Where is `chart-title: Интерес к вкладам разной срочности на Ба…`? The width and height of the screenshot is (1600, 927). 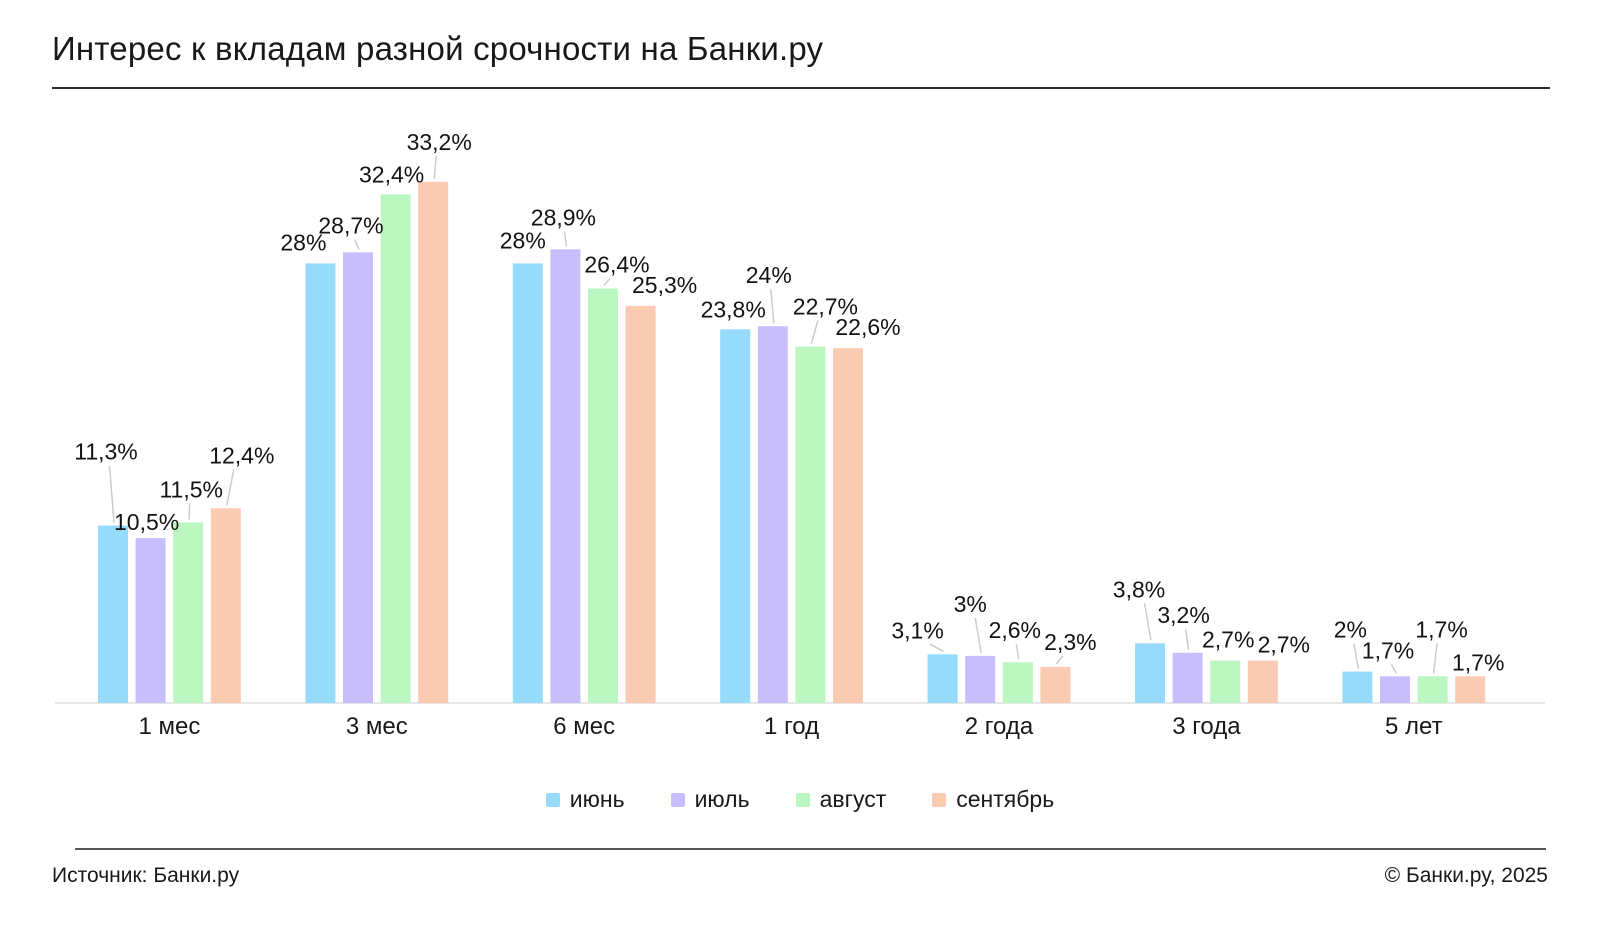
chart-title: Интерес к вкладам разной срочности на Ба… is located at coordinates (438, 48).